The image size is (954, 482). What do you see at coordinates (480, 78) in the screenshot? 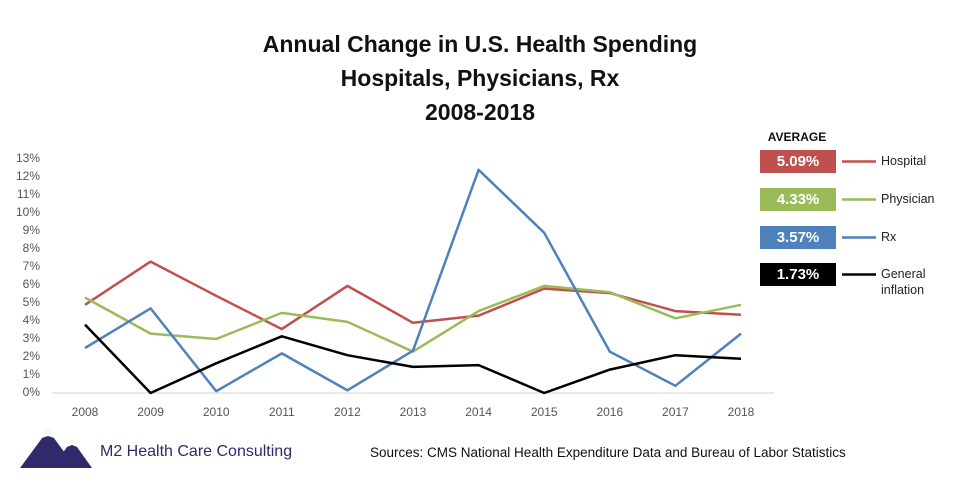
I see `chart-title: Hospitals, Physicians, Rx` at bounding box center [480, 78].